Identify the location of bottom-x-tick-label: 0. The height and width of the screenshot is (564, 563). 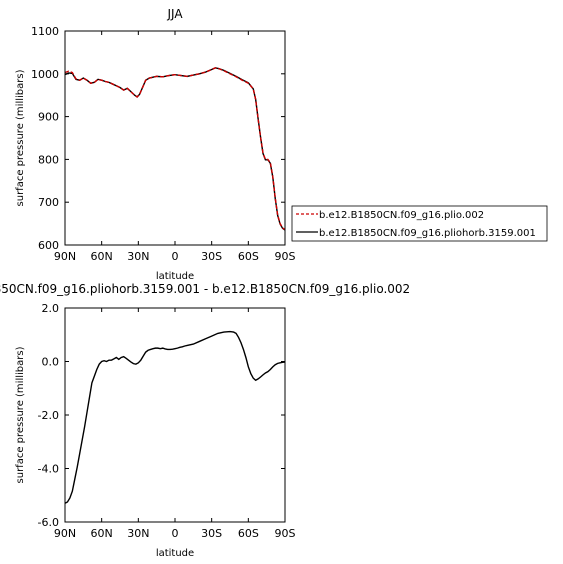
(175, 533).